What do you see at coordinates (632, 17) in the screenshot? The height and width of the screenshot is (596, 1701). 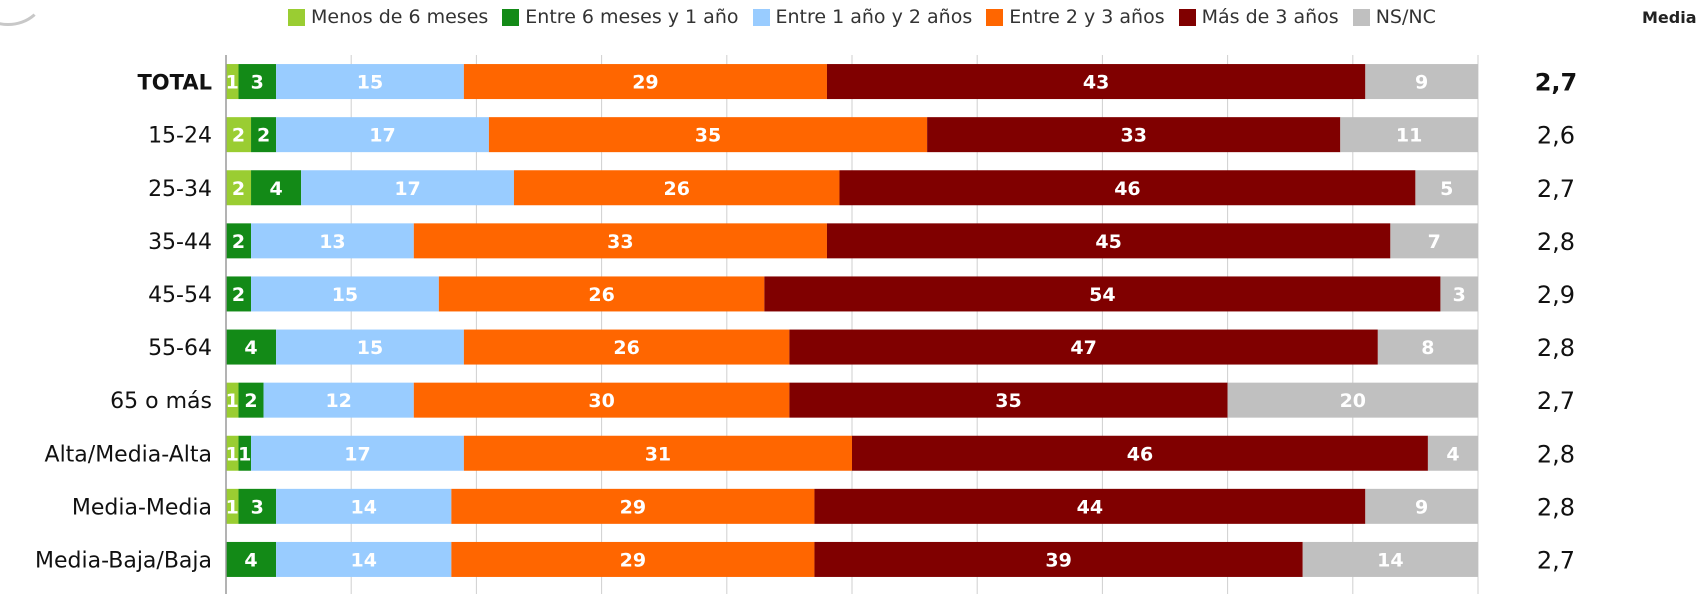 I see `legend-label: Entre 6 meses y 1 año` at bounding box center [632, 17].